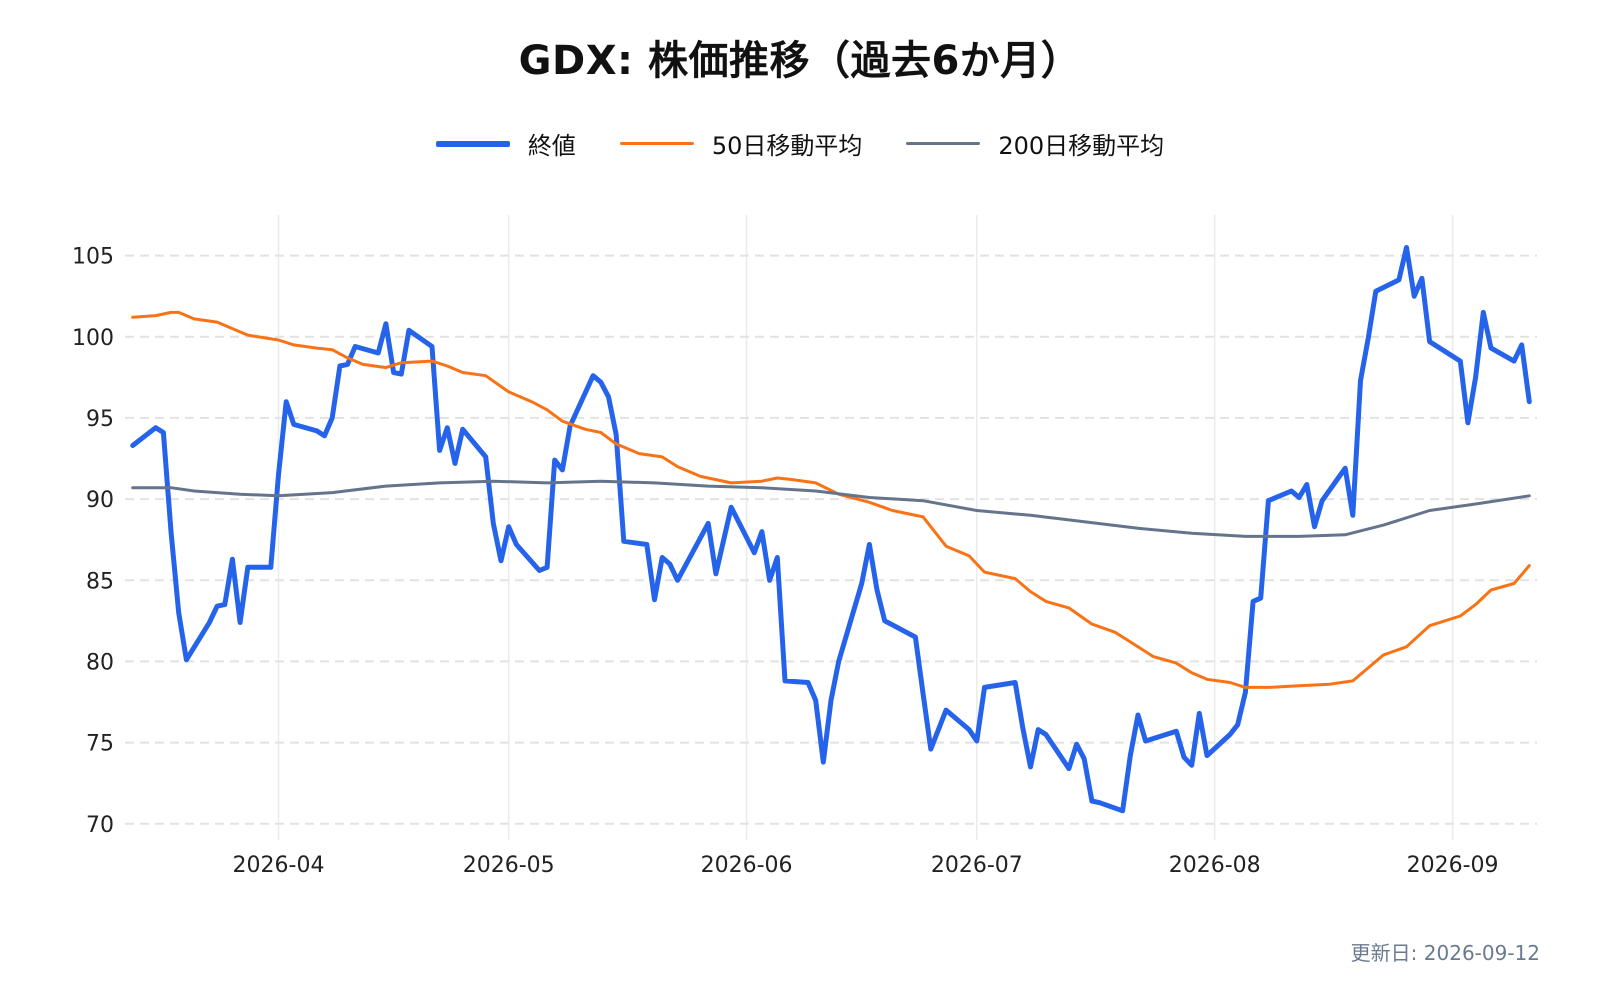 The width and height of the screenshot is (1600, 1000). I want to click on y-tick-label: 70, so click(100, 825).